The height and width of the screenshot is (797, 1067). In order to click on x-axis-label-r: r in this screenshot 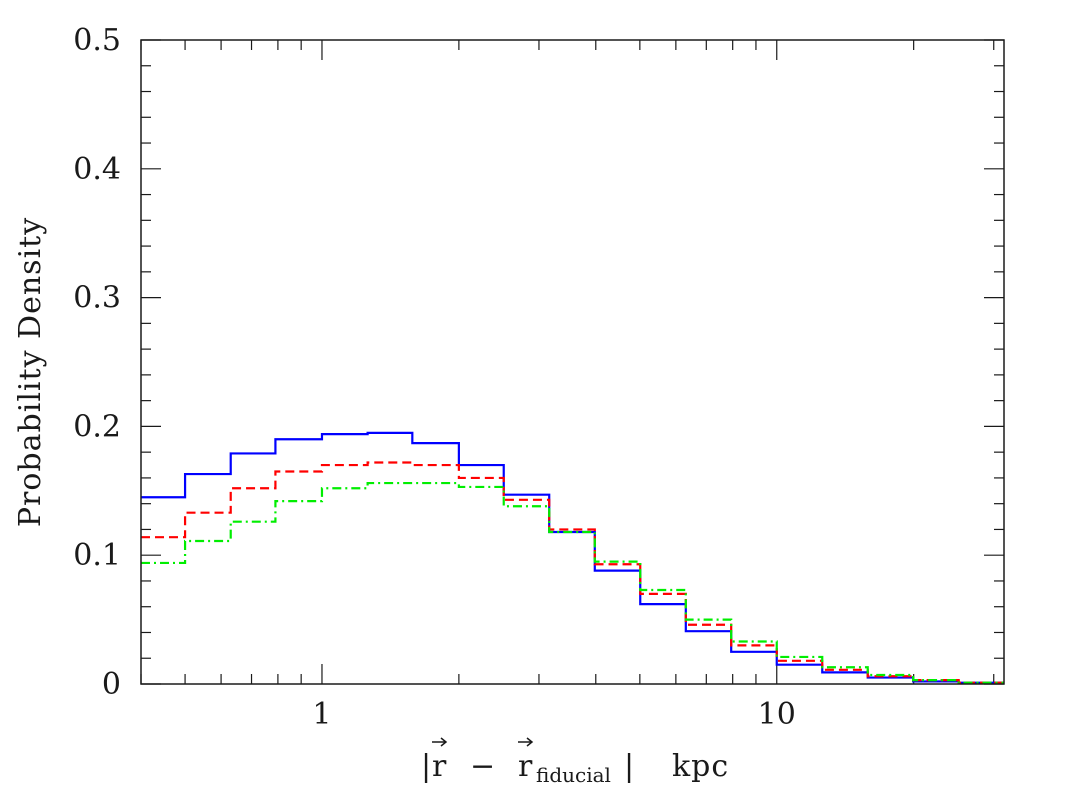, I will do `click(439, 766)`.